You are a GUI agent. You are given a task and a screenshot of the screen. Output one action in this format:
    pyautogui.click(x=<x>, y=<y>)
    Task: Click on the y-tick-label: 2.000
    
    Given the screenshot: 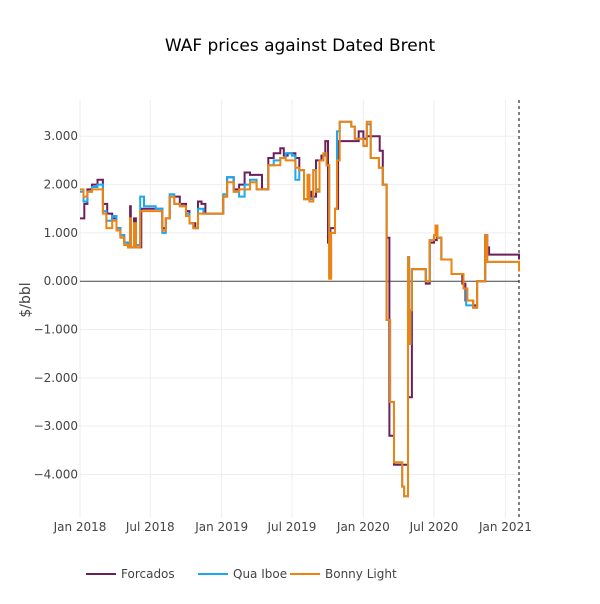 What is the action you would take?
    pyautogui.click(x=61, y=185)
    